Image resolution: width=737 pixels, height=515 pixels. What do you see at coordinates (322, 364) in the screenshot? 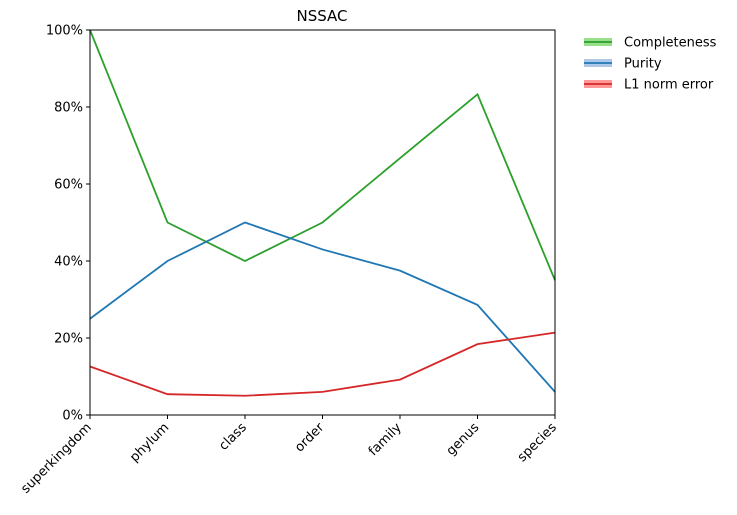
I see `series-line-l1-norm-error` at bounding box center [322, 364].